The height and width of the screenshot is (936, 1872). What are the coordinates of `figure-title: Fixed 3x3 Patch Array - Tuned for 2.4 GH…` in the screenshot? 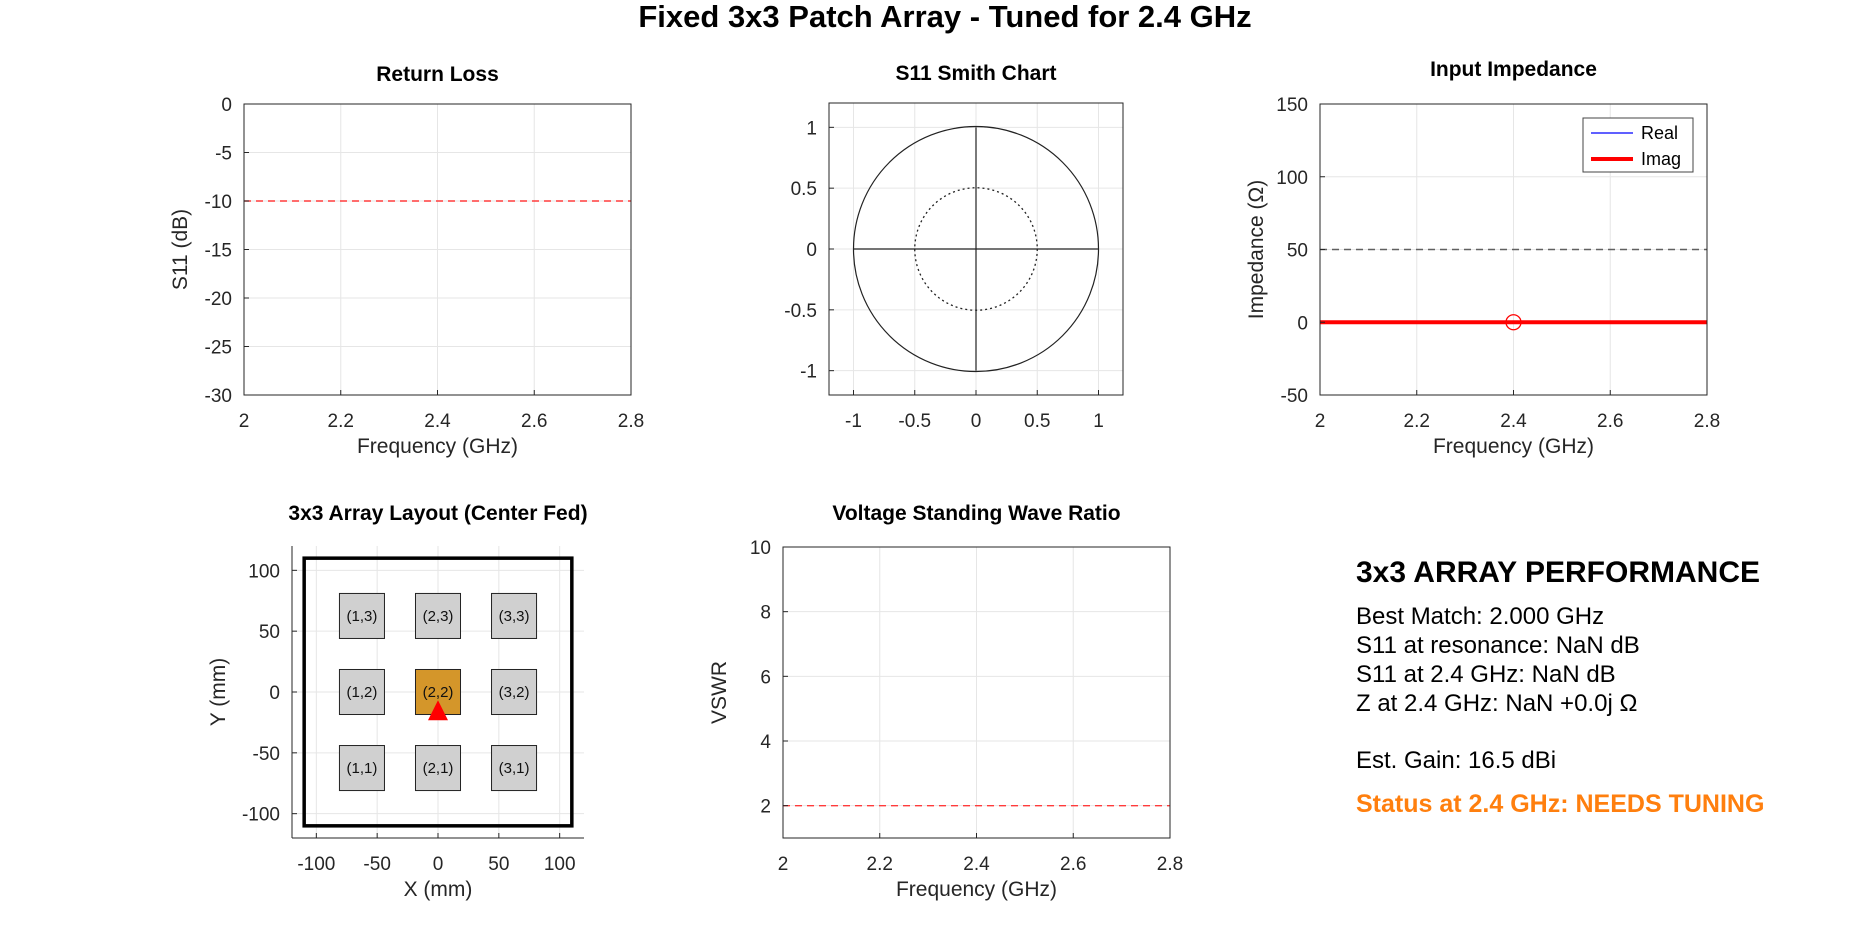 It's located at (944, 17).